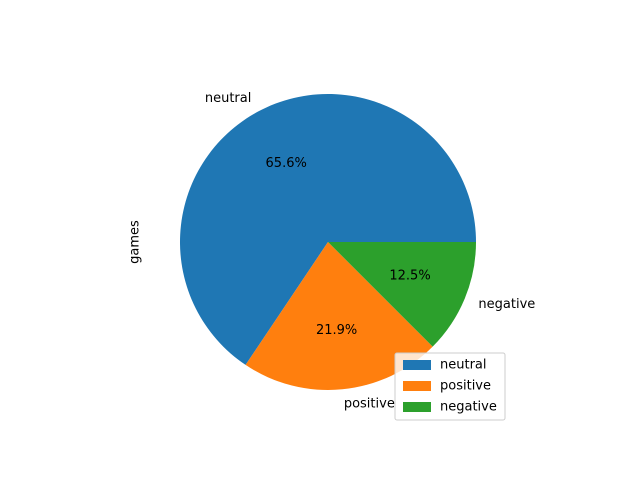 Image resolution: width=640 pixels, height=480 pixels. What do you see at coordinates (402, 294) in the screenshot?
I see `pie-slice-negative` at bounding box center [402, 294].